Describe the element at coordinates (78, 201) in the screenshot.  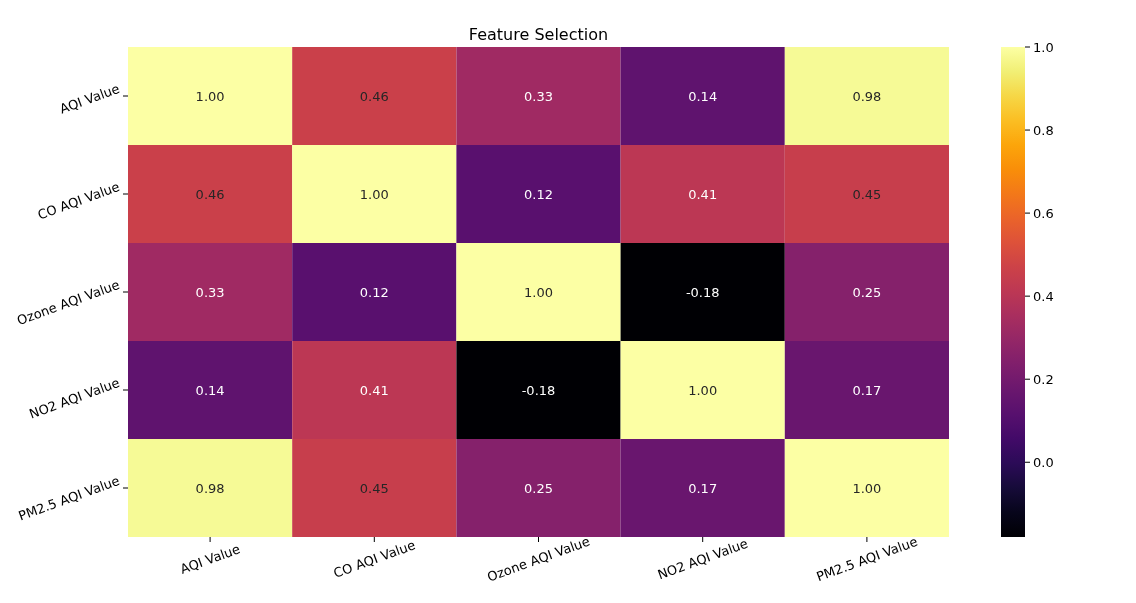
I see `y-tick-label: CO AQI Value` at that location.